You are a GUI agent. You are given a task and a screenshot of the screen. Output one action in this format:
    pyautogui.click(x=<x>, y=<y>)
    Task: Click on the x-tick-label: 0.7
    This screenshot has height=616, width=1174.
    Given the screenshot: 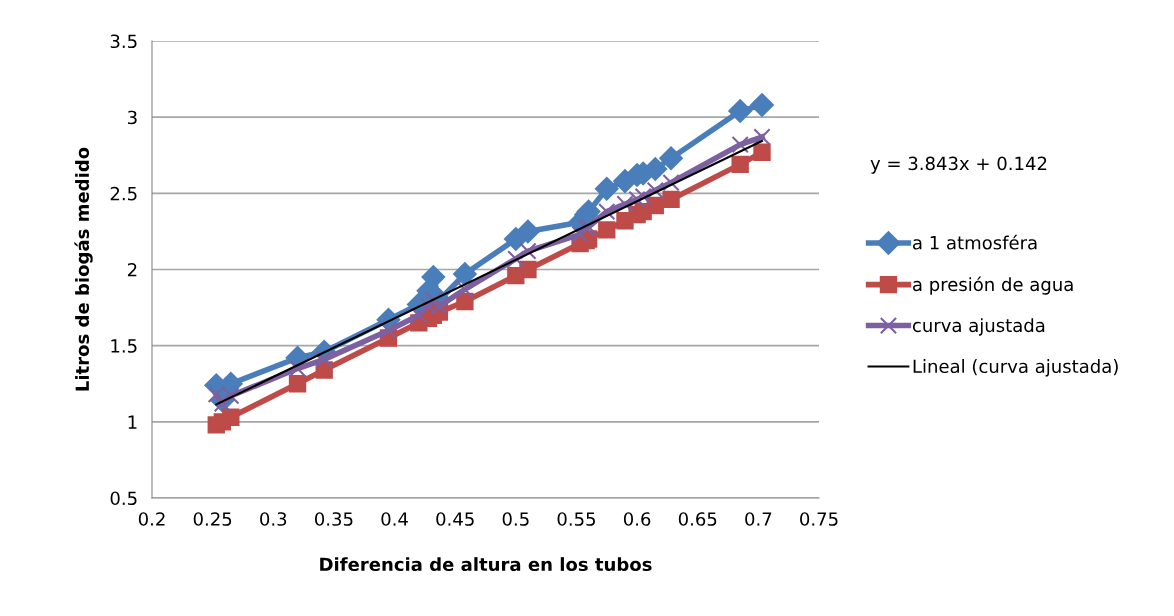 What is the action you would take?
    pyautogui.click(x=758, y=519)
    